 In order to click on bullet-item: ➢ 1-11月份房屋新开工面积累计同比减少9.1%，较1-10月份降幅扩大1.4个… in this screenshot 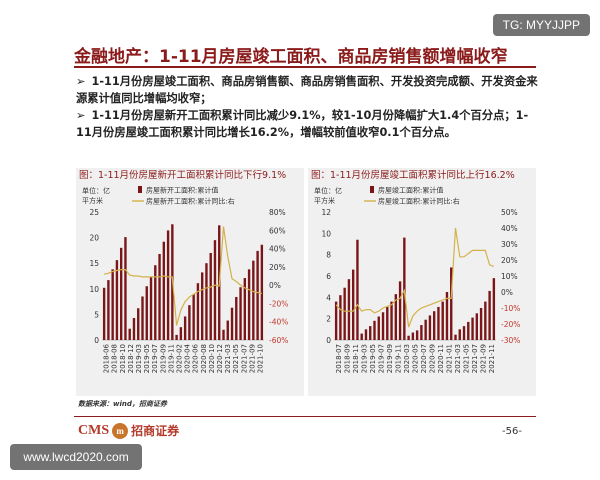, I will do `click(307, 124)`.